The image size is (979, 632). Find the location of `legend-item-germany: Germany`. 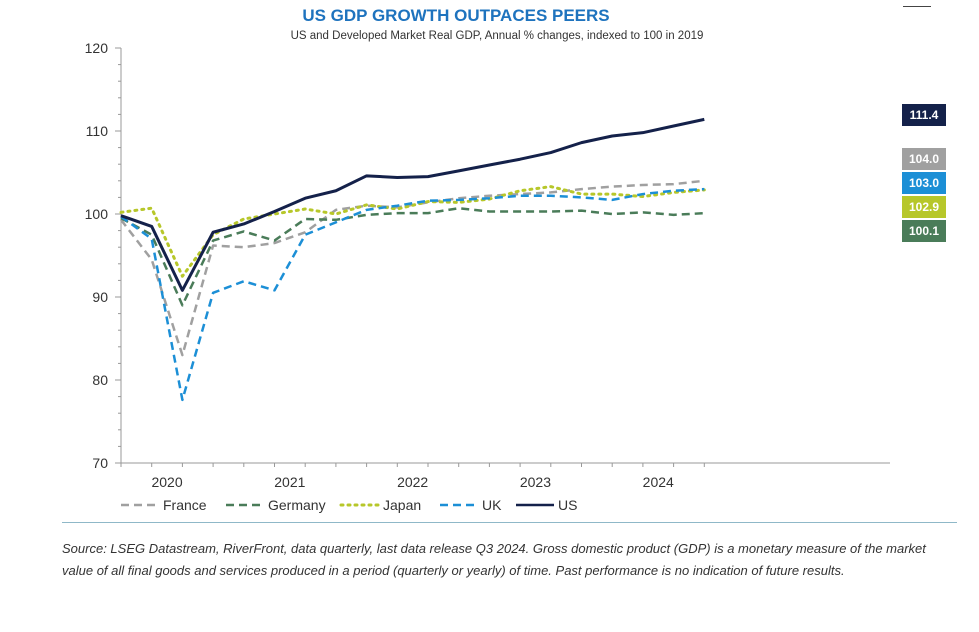

legend-item-germany: Germany is located at coordinates (276, 505).